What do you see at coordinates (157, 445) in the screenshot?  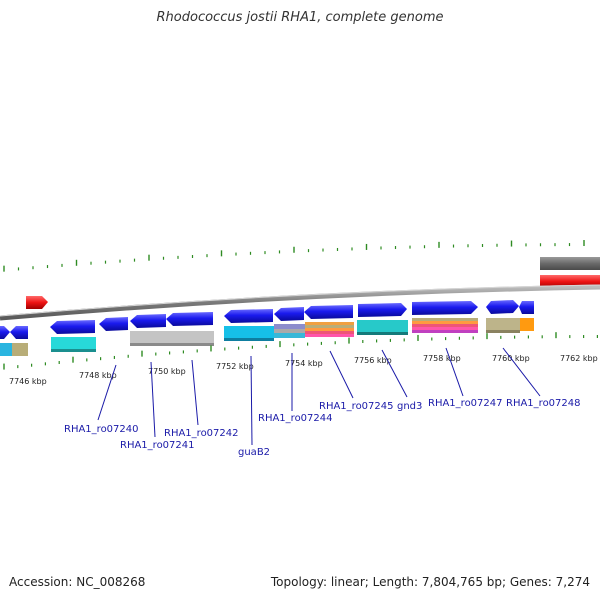 I see `gene-label-ro07241: RHA1_ro07241` at bounding box center [157, 445].